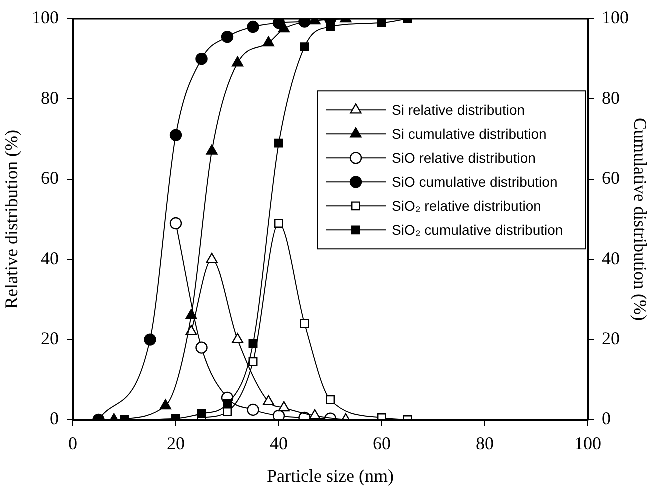  I want to click on x-tick-label: 100, so click(588, 444).